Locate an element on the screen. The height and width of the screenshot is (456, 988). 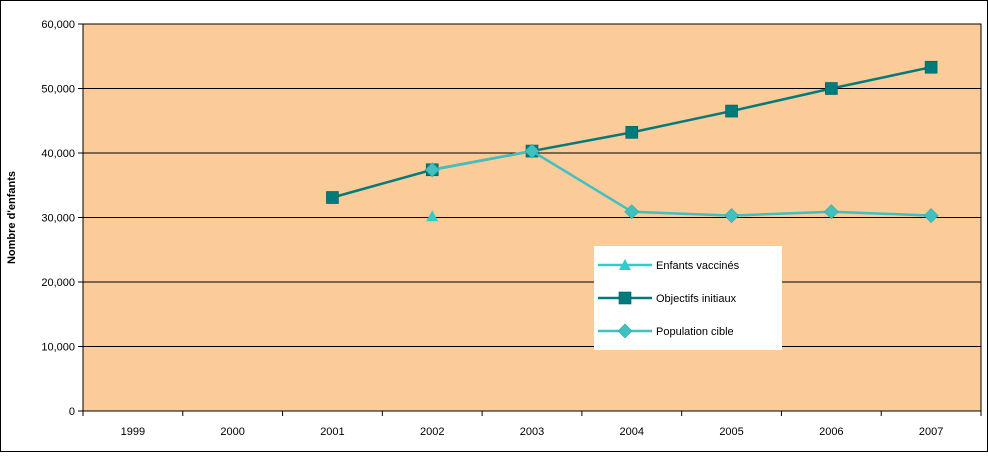
legend-label: Objectifs initiaux is located at coordinates (696, 299).